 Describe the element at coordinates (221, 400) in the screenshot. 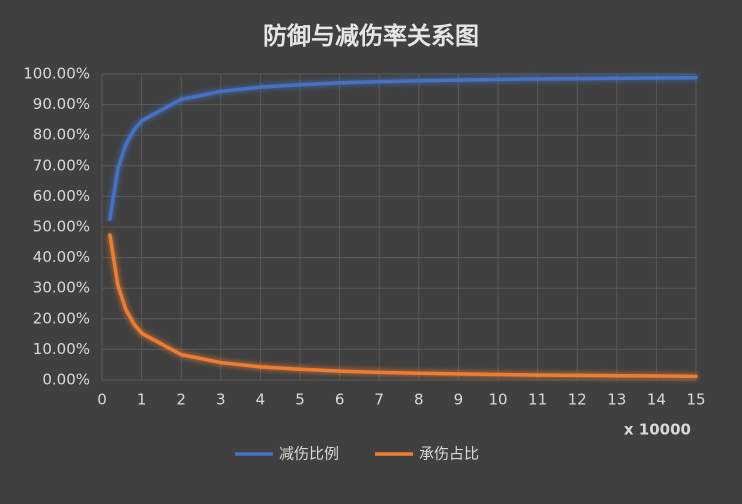

I see `x-tick-label: 3` at that location.